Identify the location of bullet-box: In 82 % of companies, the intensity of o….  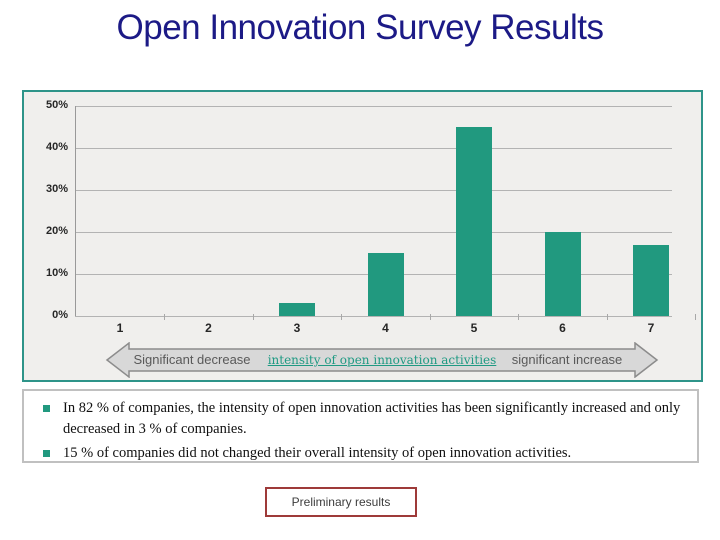
(360, 426).